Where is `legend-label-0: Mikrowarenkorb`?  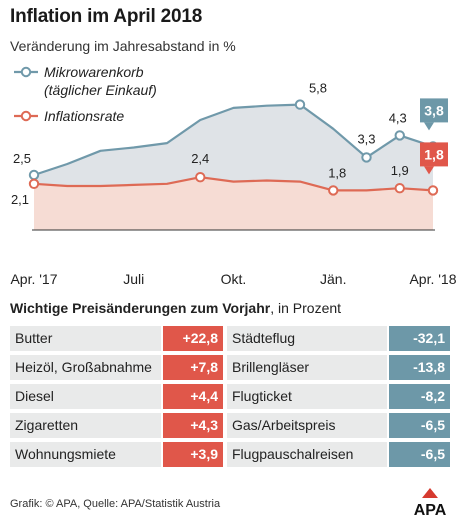 legend-label-0: Mikrowarenkorb is located at coordinates (94, 72).